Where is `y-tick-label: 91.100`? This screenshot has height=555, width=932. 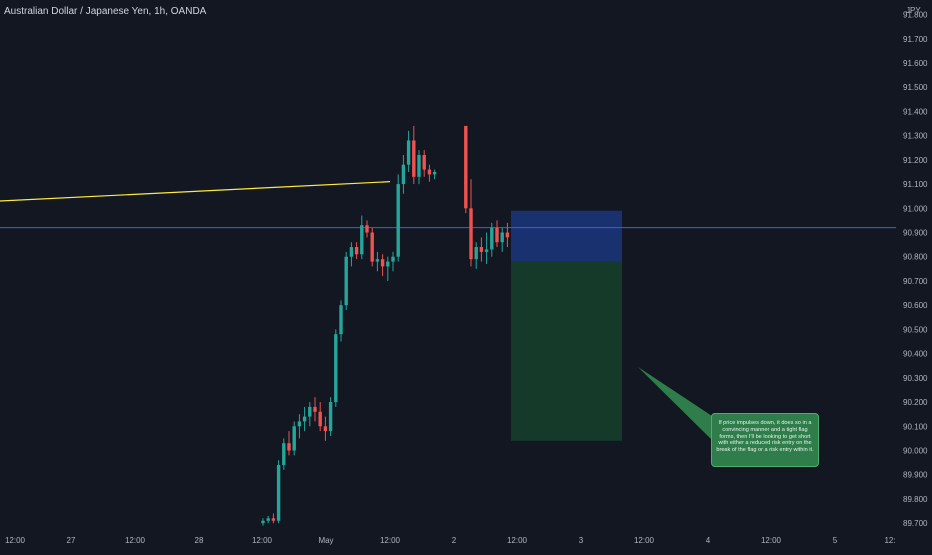
y-tick-label: 91.100 is located at coordinates (915, 184).